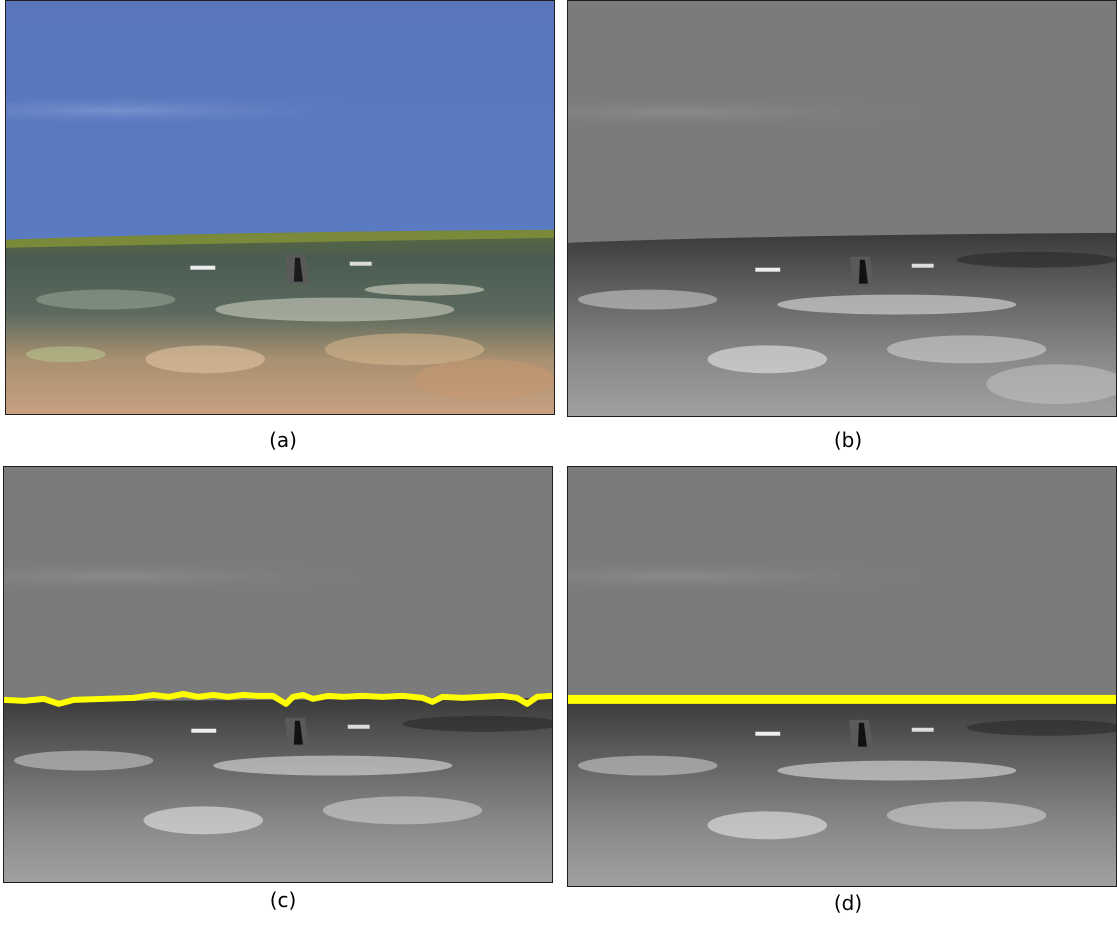 This screenshot has width=1117, height=927. Describe the element at coordinates (842, 699) in the screenshot. I see `fitted-horizon-line` at that location.